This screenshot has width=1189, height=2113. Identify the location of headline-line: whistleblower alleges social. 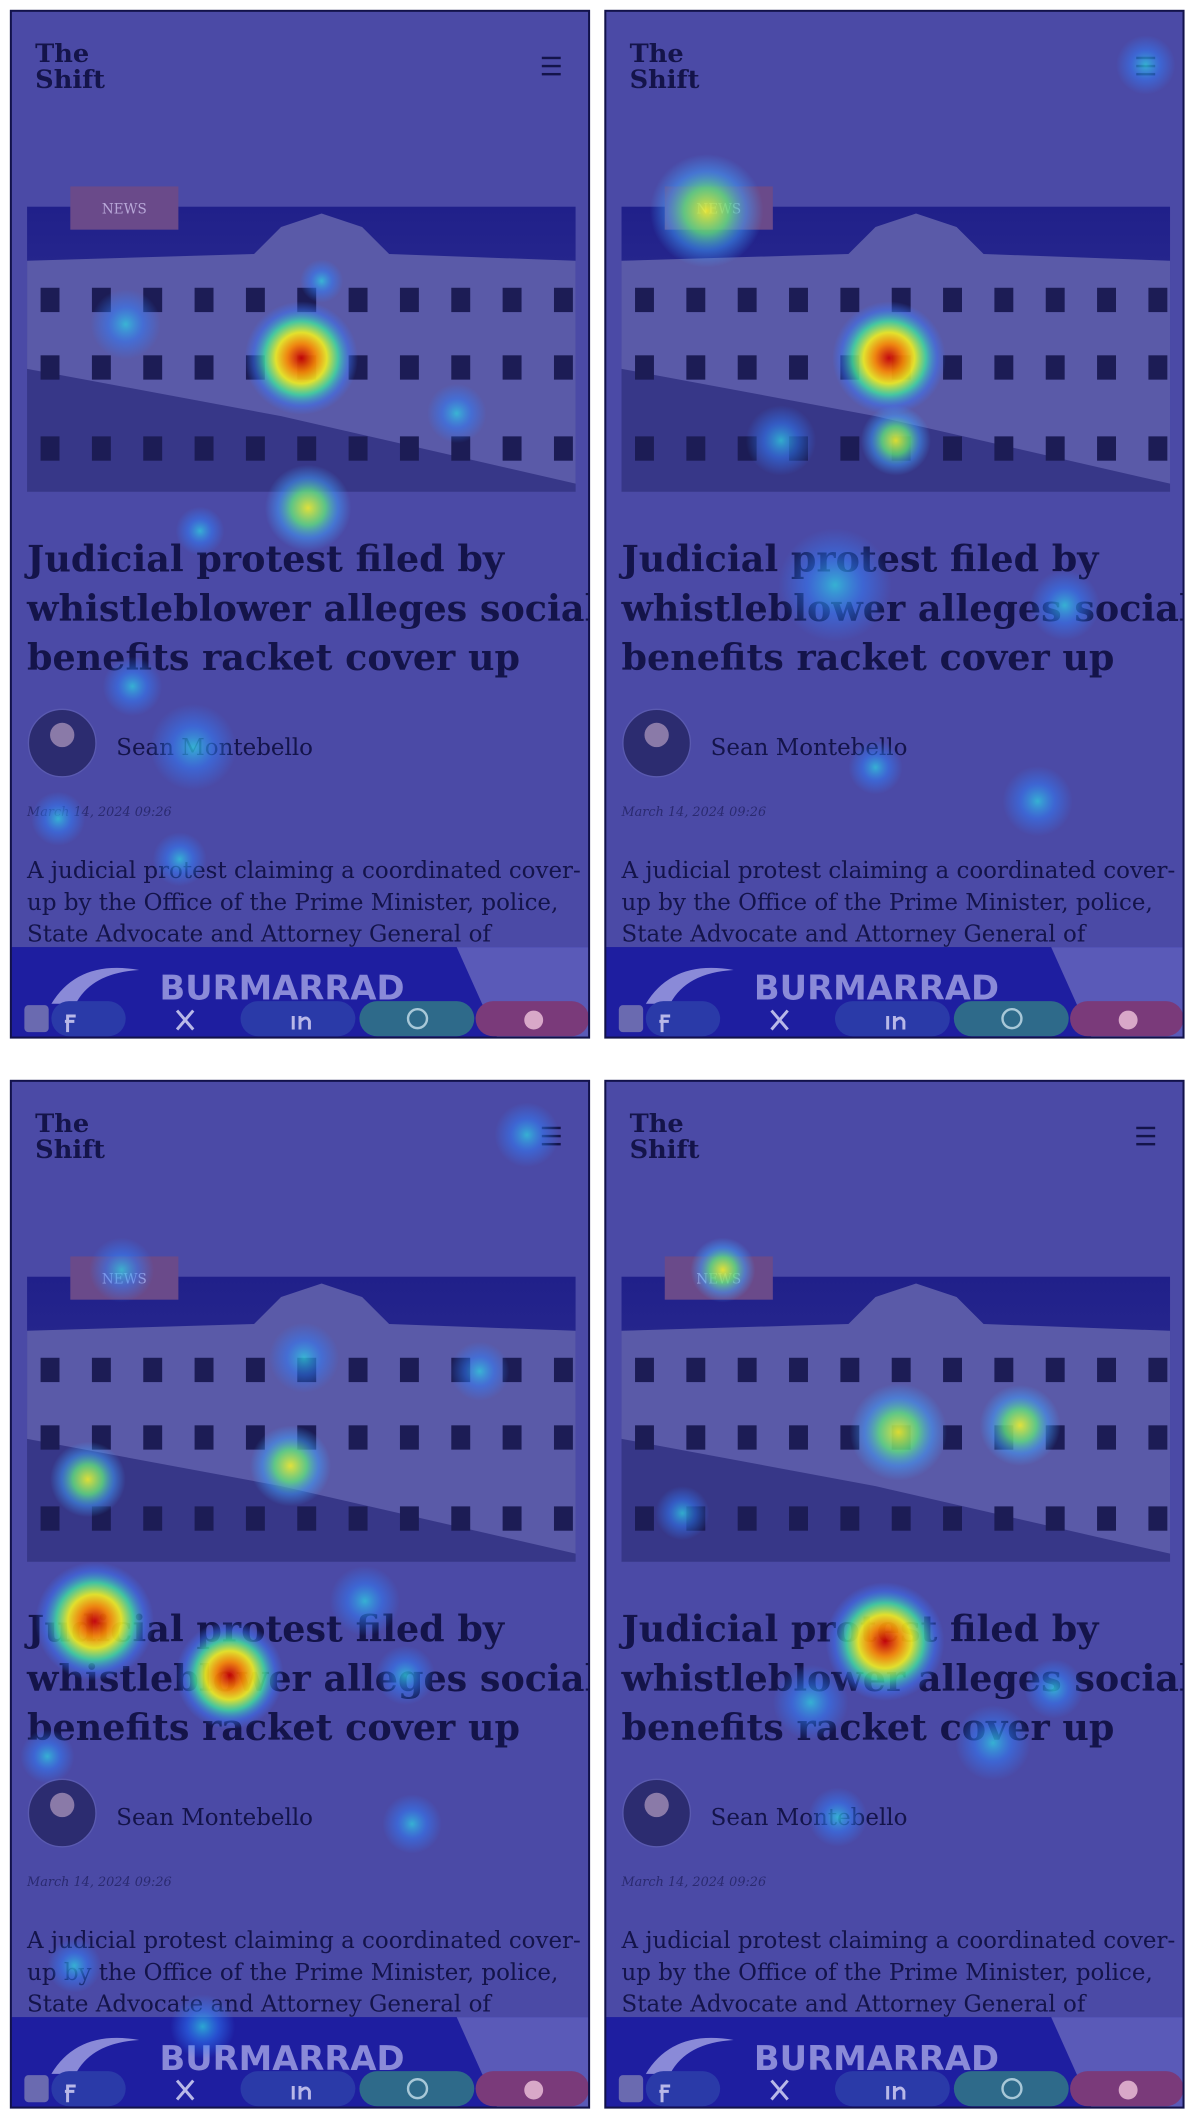
(312, 608).